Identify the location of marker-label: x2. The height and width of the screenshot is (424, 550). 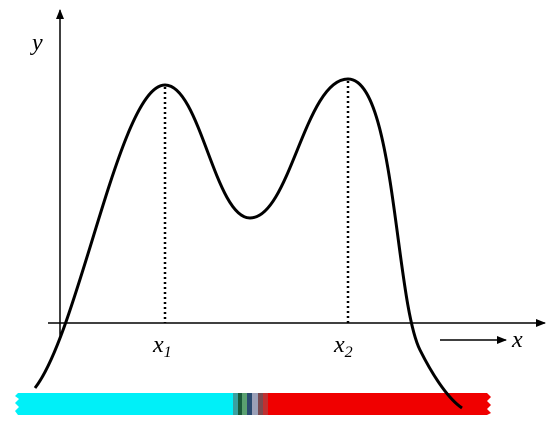
(343, 346).